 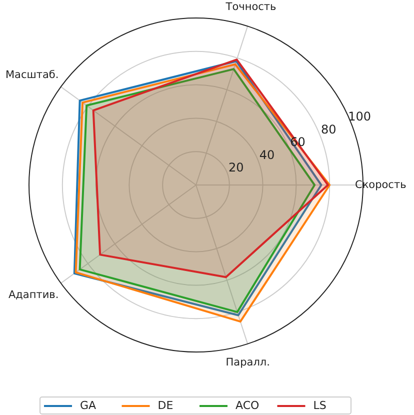 What do you see at coordinates (33, 294) in the screenshot?
I see `spoke-label: Адаптив.` at bounding box center [33, 294].